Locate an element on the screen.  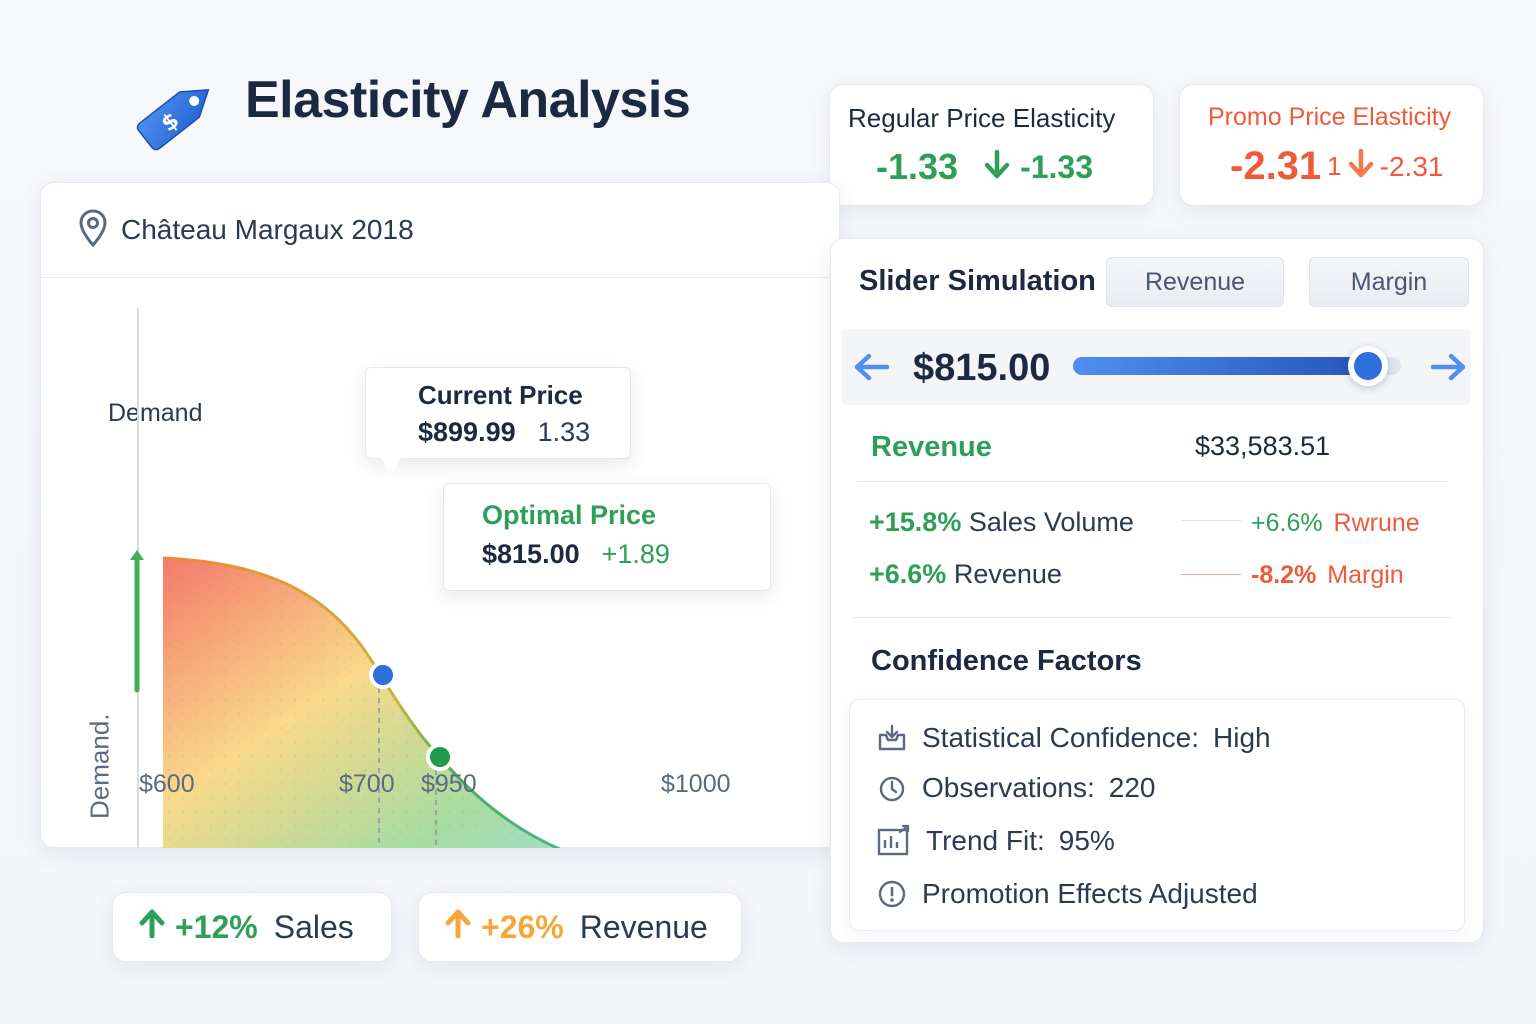
simulated-revenue-value: $33,583.51 is located at coordinates (1263, 446).